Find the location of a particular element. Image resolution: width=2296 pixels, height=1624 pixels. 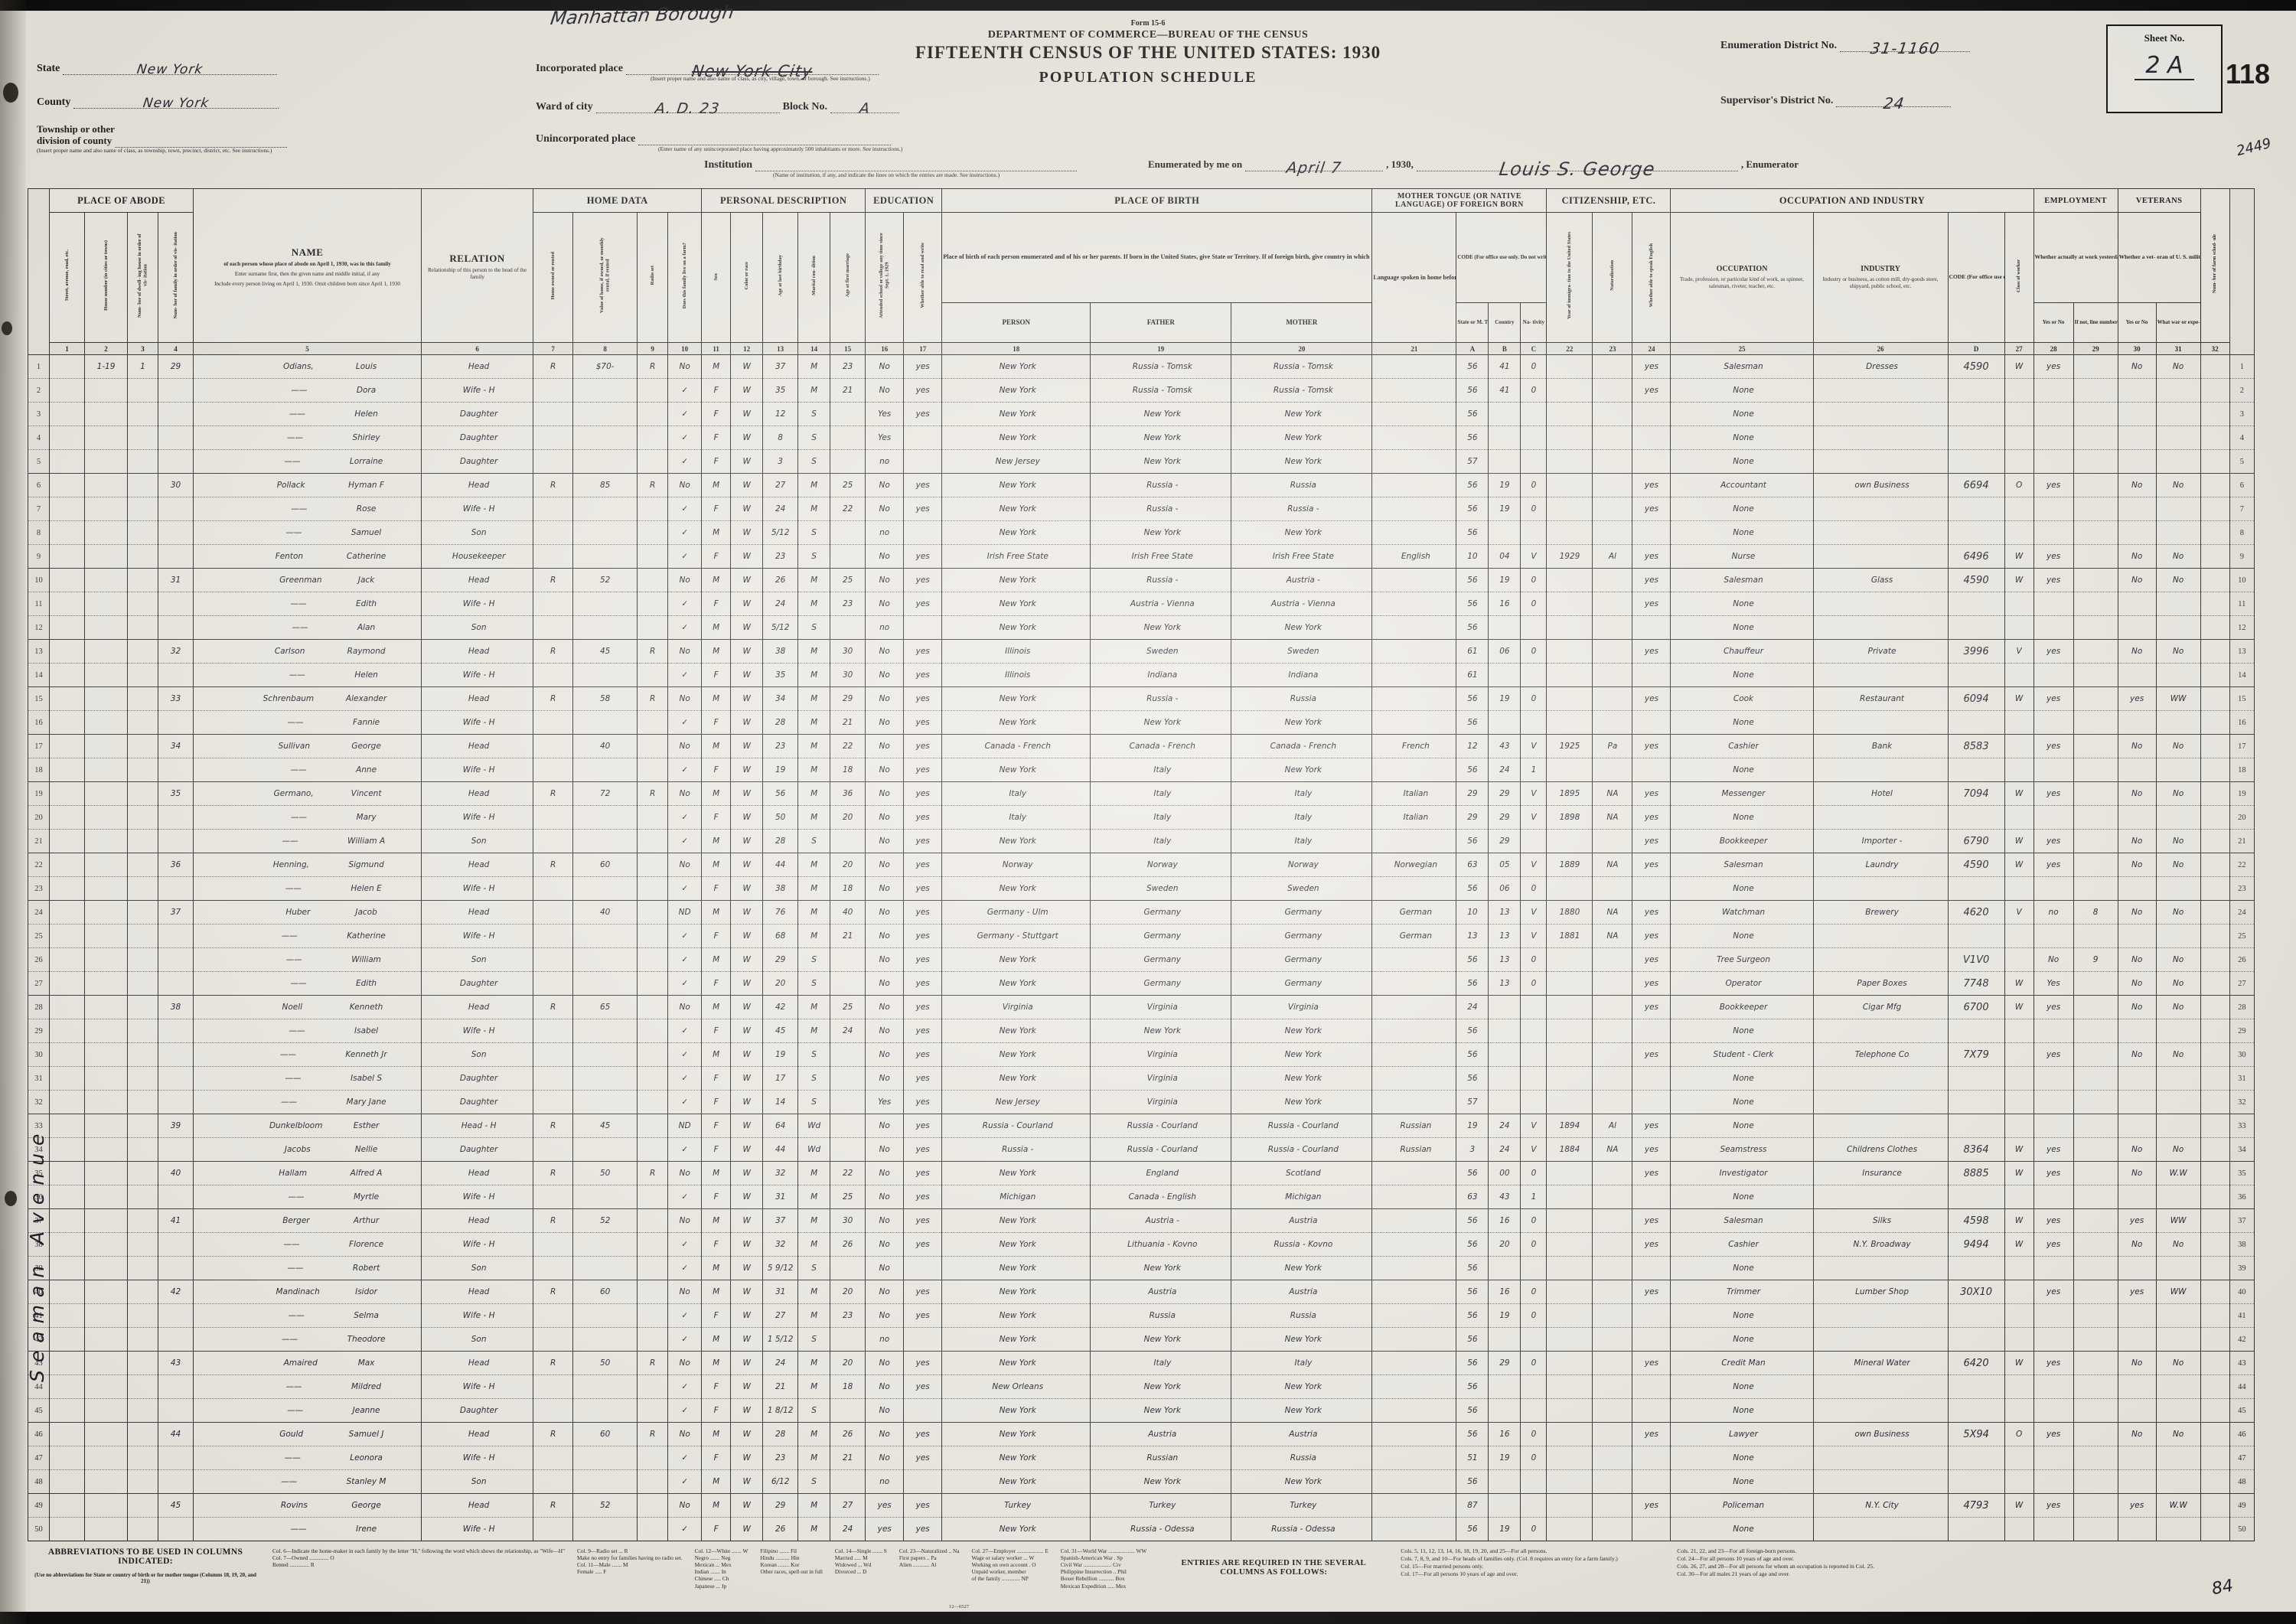

cell-school: Yes is located at coordinates (885, 414).